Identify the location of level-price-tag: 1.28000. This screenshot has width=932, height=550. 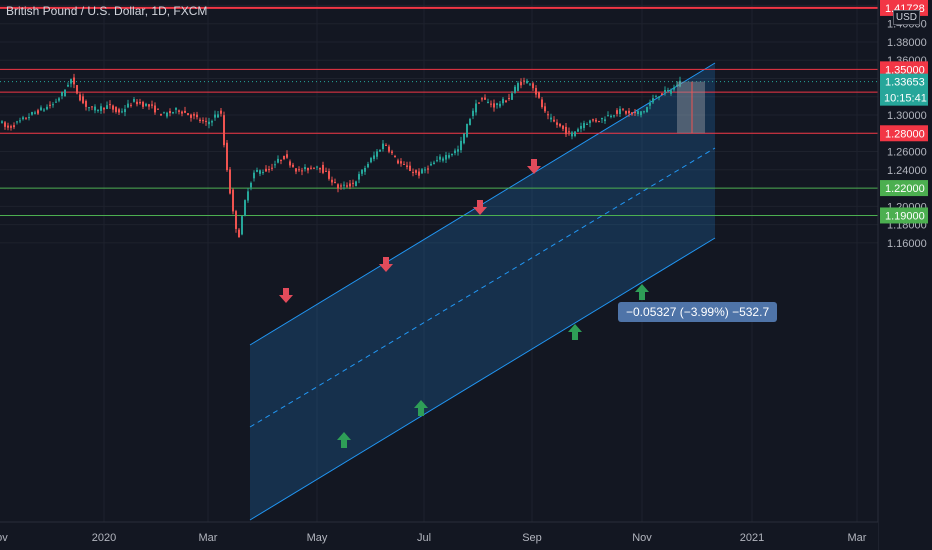
(904, 133).